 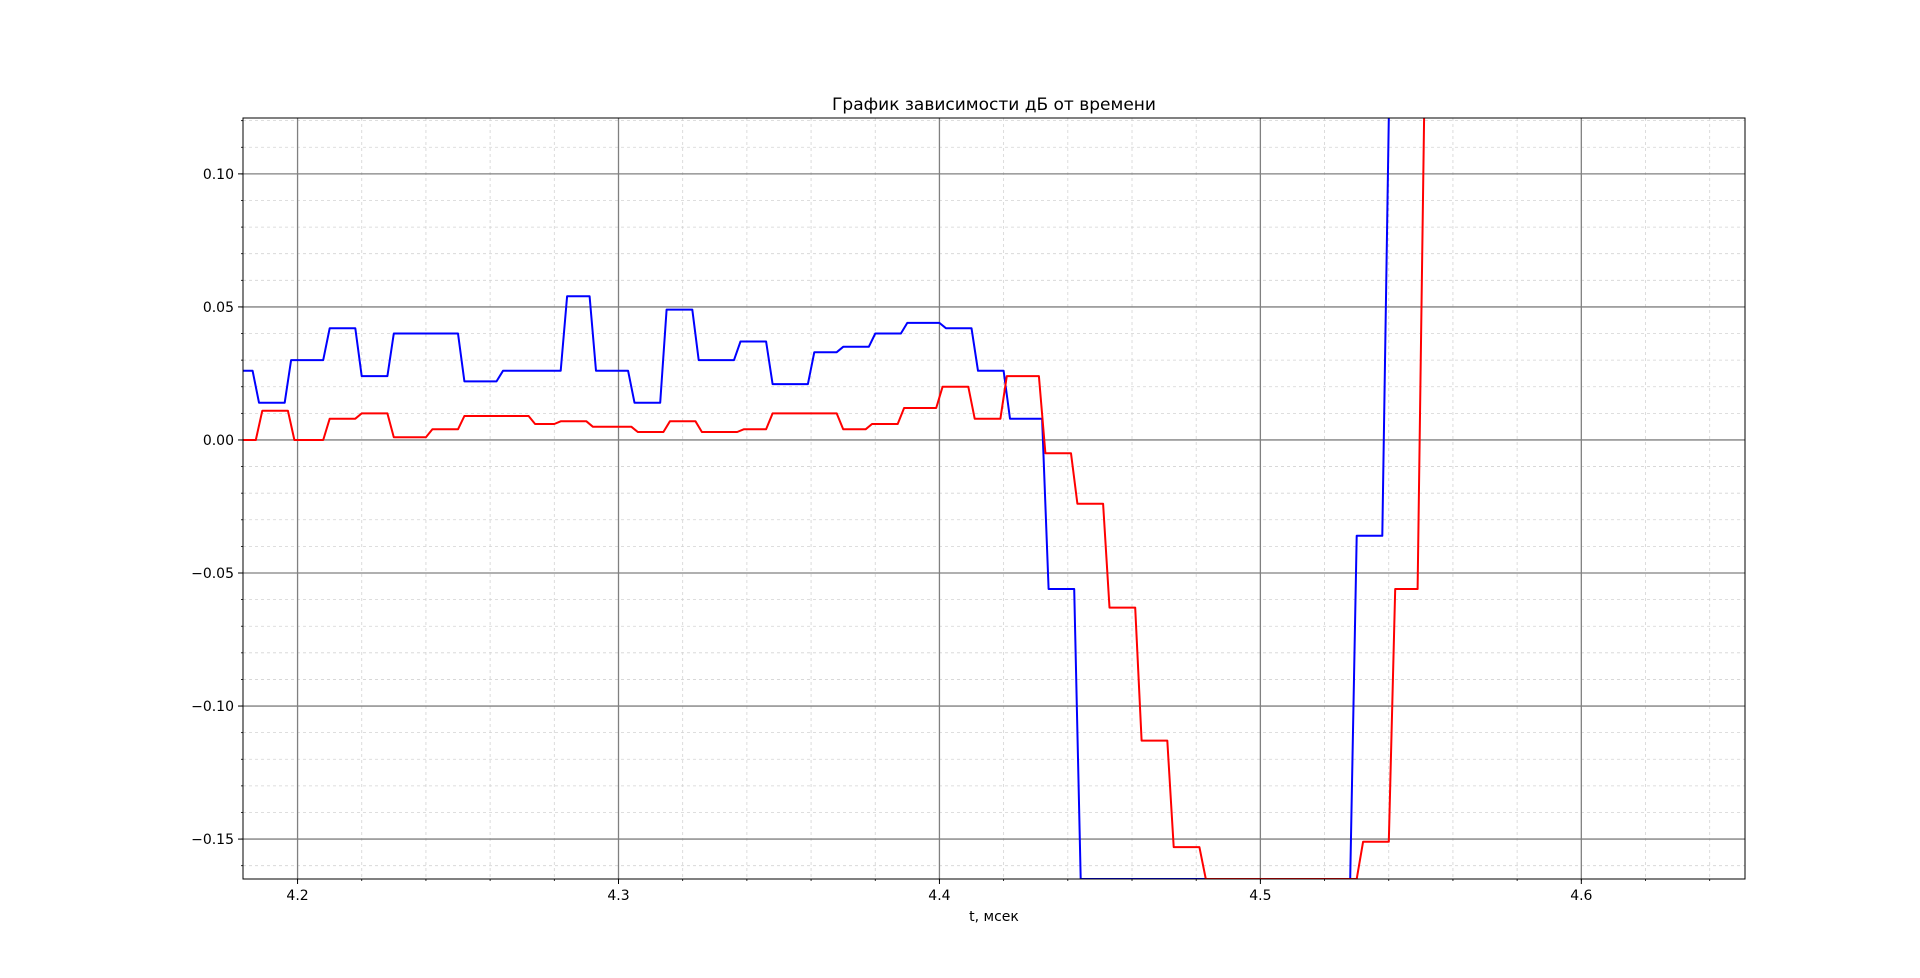 I want to click on x-tick-label: 4.2, so click(x=297, y=896).